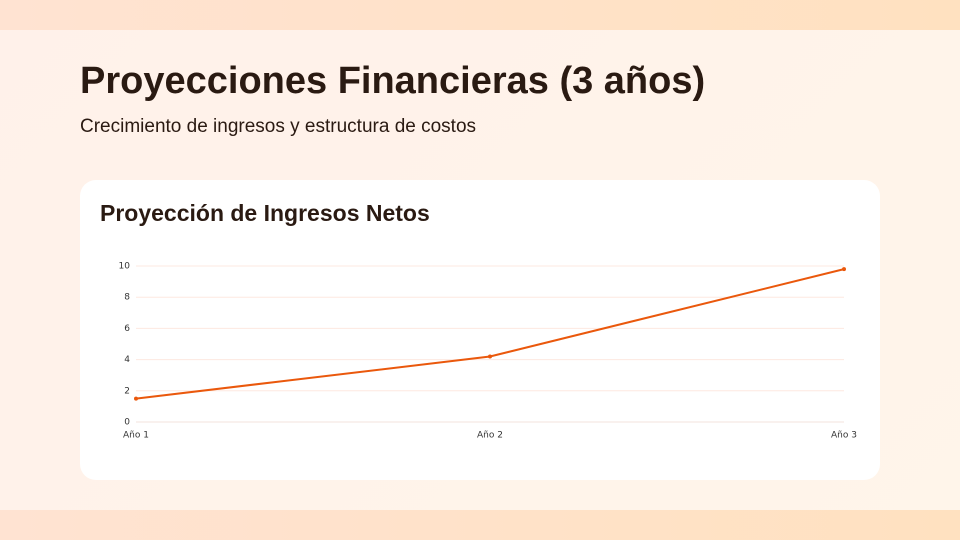 The width and height of the screenshot is (960, 540). I want to click on y-tick-label: 2, so click(127, 391).